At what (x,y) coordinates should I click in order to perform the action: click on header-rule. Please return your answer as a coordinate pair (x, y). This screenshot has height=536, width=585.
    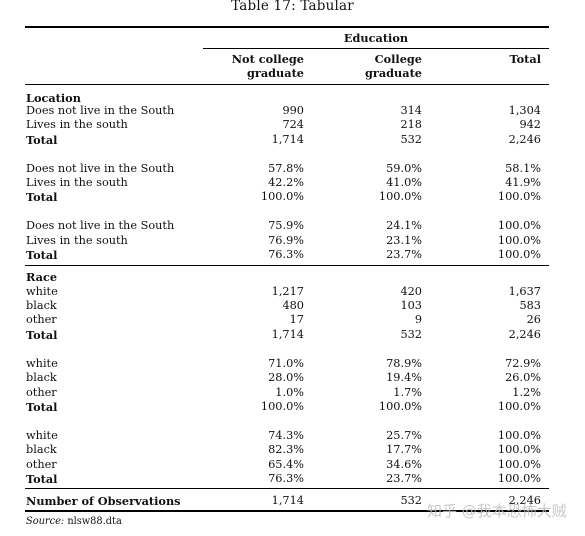
    Looking at the image, I should click on (287, 84).